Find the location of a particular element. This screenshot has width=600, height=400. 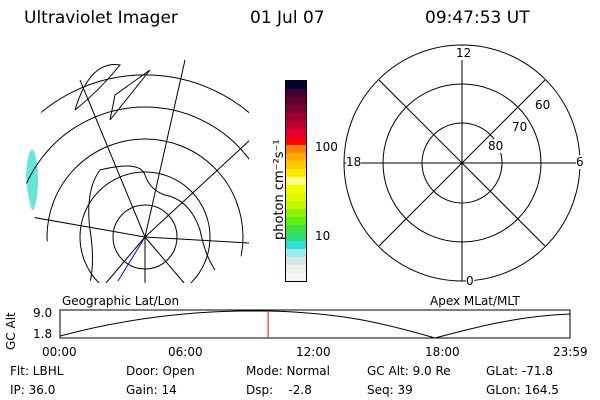

gc-alt-status: GC Alt: 9.0 Re is located at coordinates (409, 371).